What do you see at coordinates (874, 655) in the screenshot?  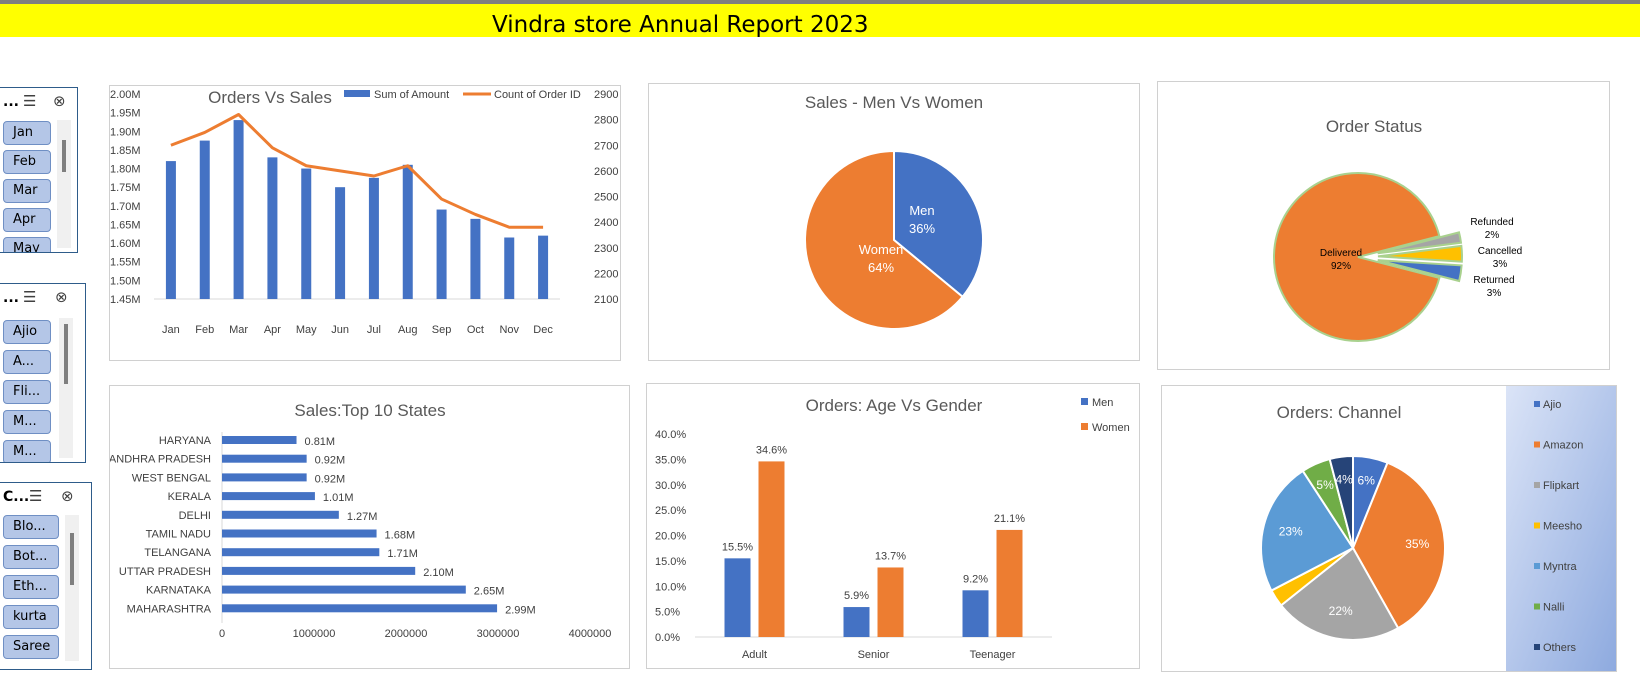 I see `x-tick-label: Senior` at bounding box center [874, 655].